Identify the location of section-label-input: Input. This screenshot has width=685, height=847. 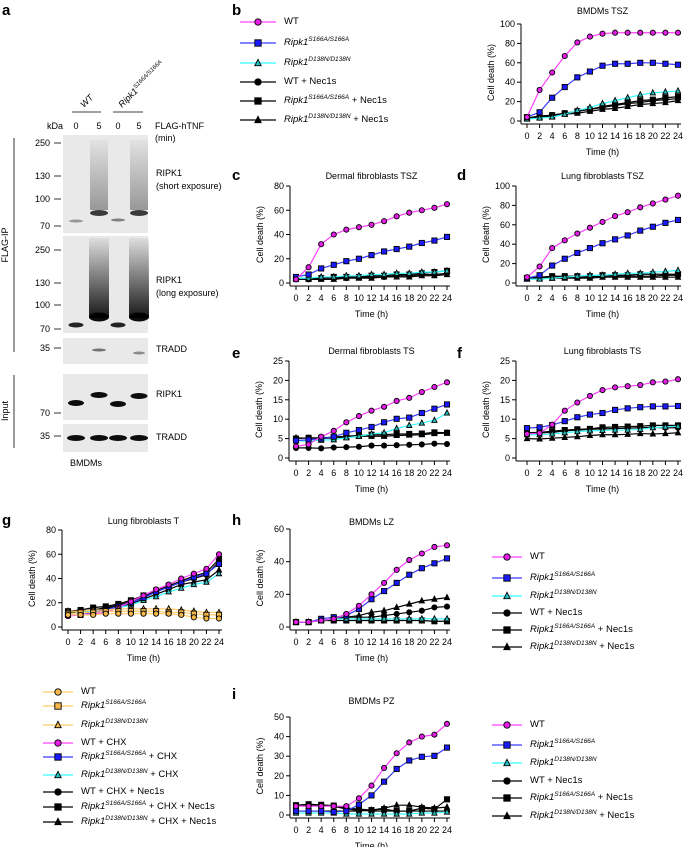
(5, 410).